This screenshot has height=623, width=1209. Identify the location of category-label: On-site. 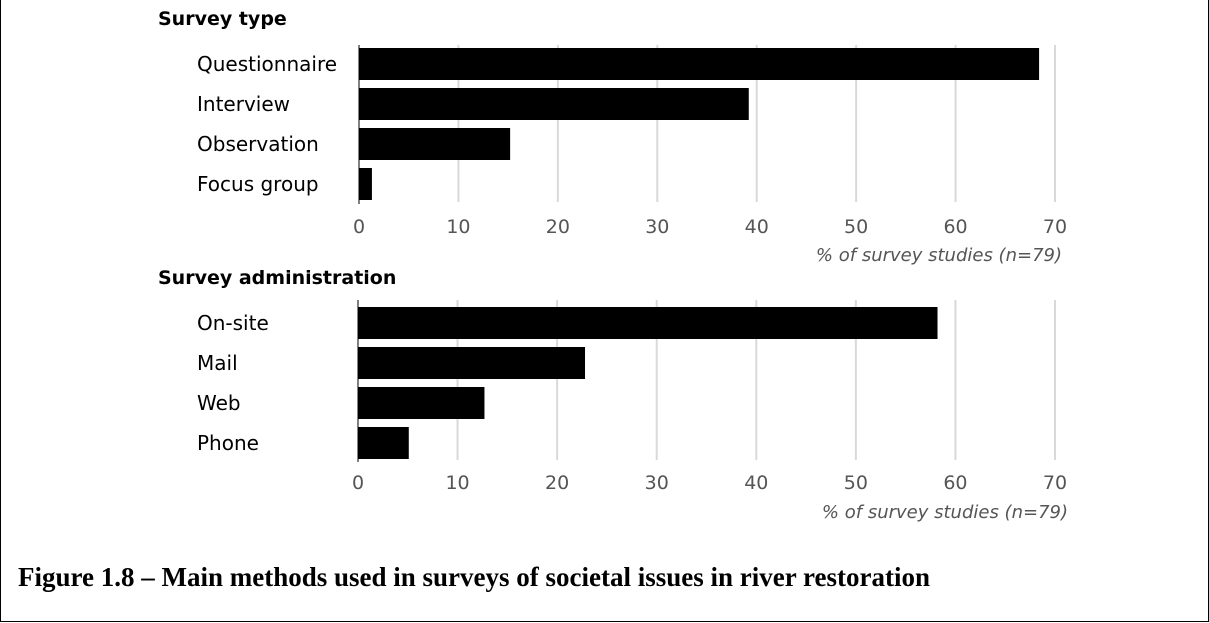
(233, 323).